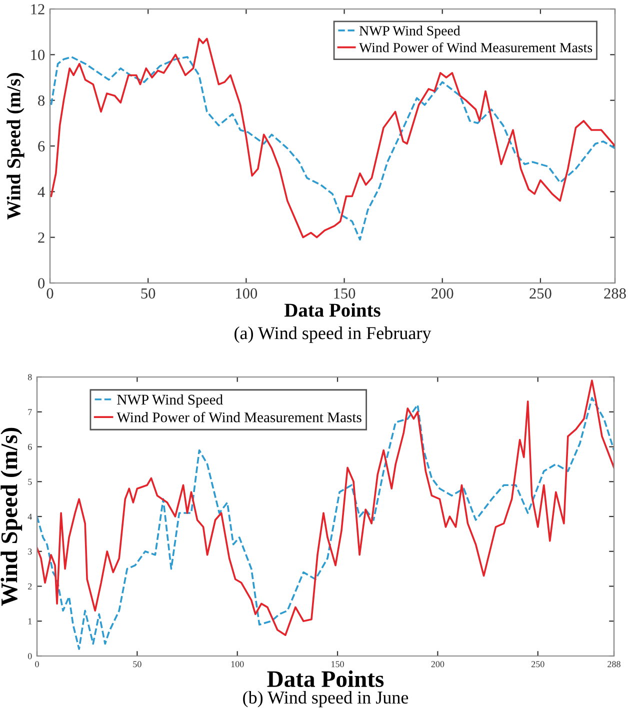 The width and height of the screenshot is (636, 726). What do you see at coordinates (30, 481) in the screenshot?
I see `y-tick-label: 5` at bounding box center [30, 481].